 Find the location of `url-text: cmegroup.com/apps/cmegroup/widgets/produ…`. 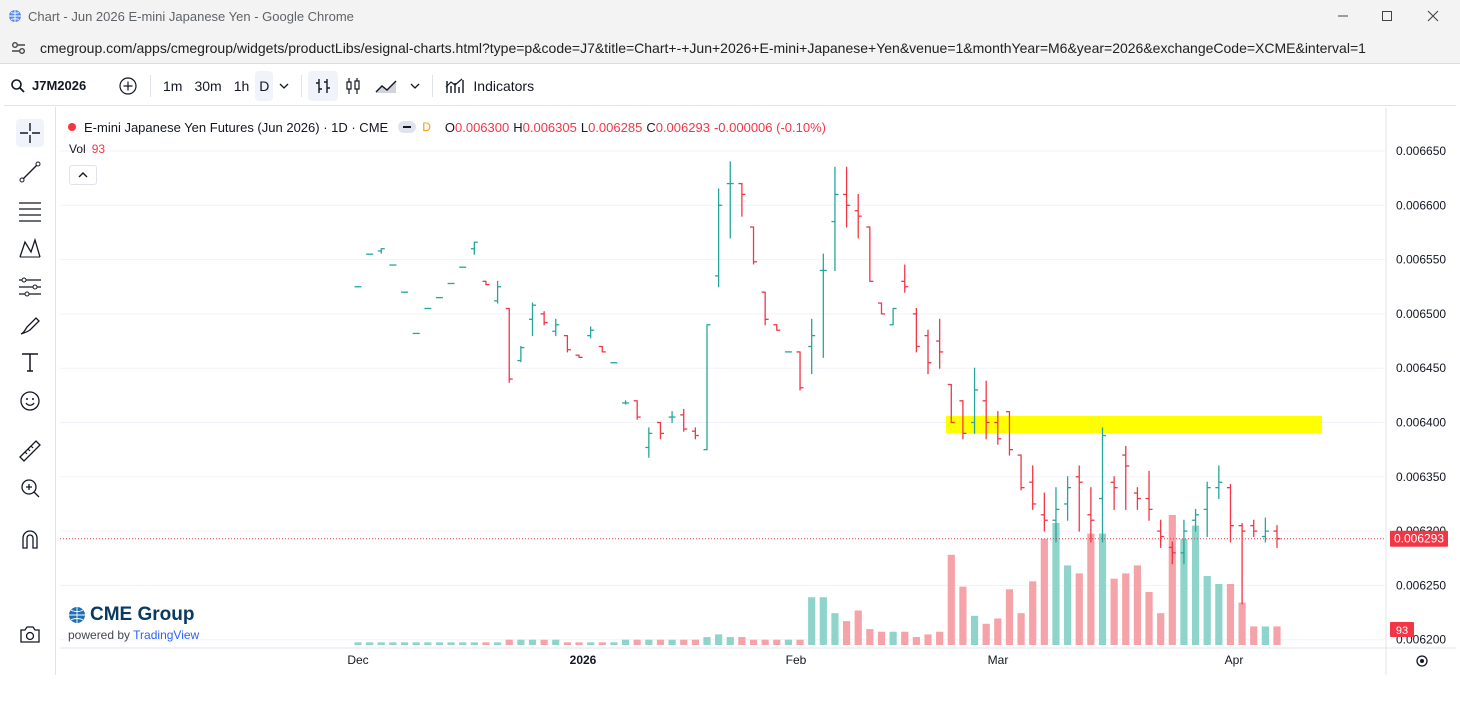

url-text: cmegroup.com/apps/cmegroup/widgets/produ… is located at coordinates (703, 47).